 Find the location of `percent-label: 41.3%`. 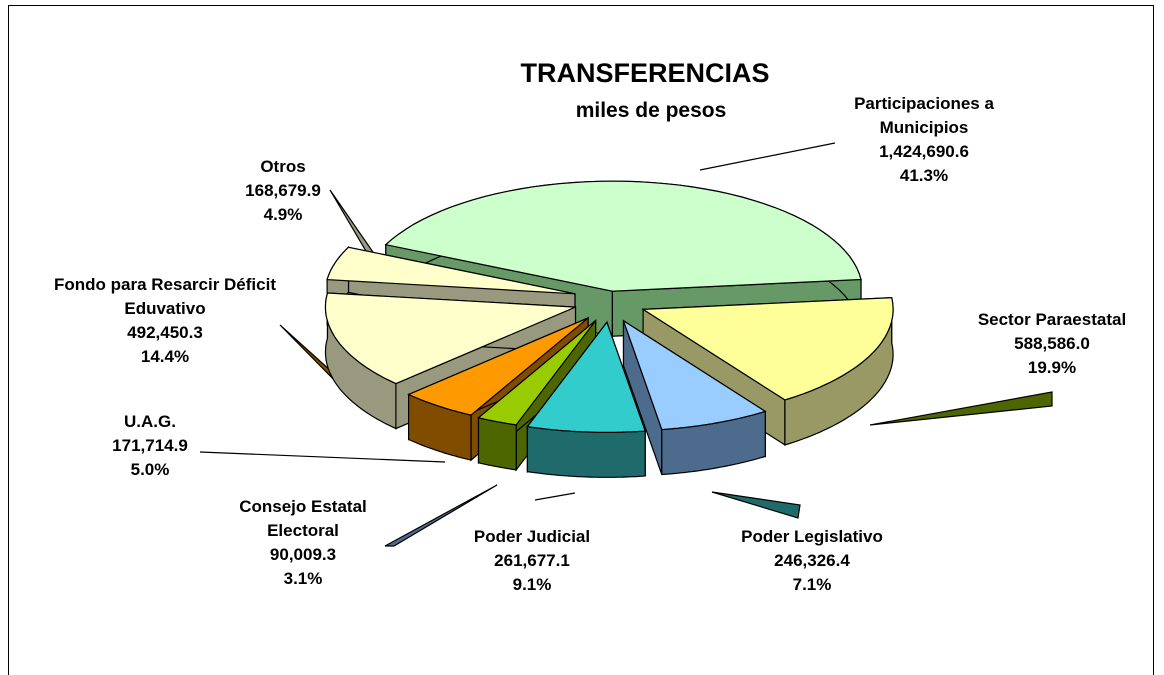

percent-label: 41.3% is located at coordinates (924, 175).